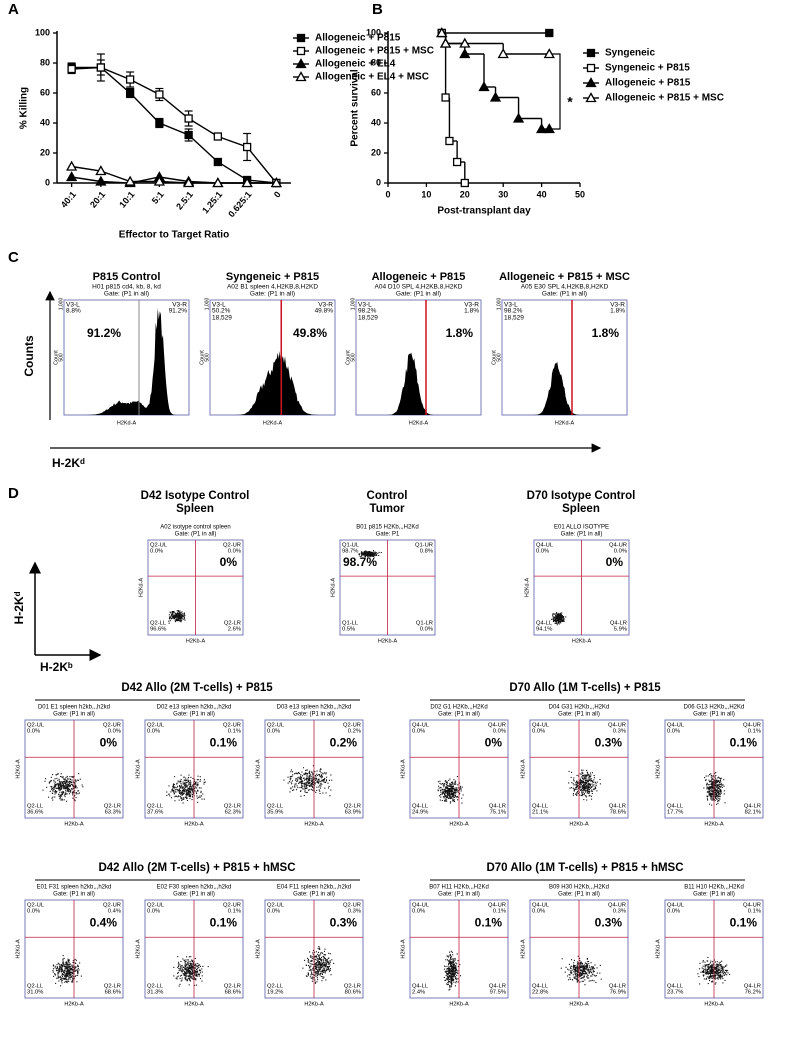 The image size is (791, 1043). What do you see at coordinates (419, 277) in the screenshot?
I see `histogram-title: Allogeneic + P815` at bounding box center [419, 277].